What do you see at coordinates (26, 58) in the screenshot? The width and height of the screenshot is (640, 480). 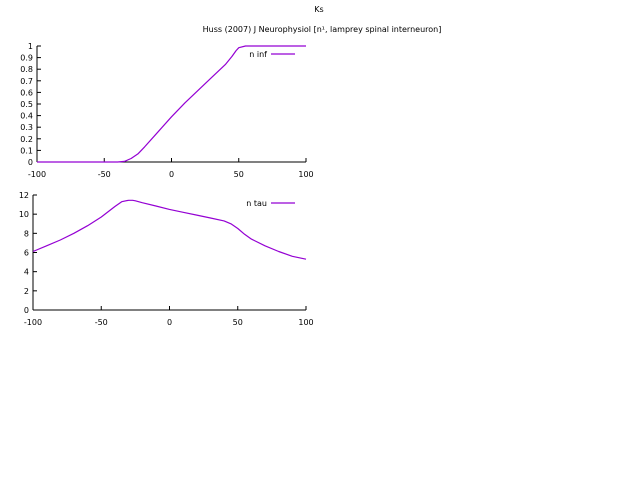 I see `y-tick-label: 0.9` at bounding box center [26, 58].